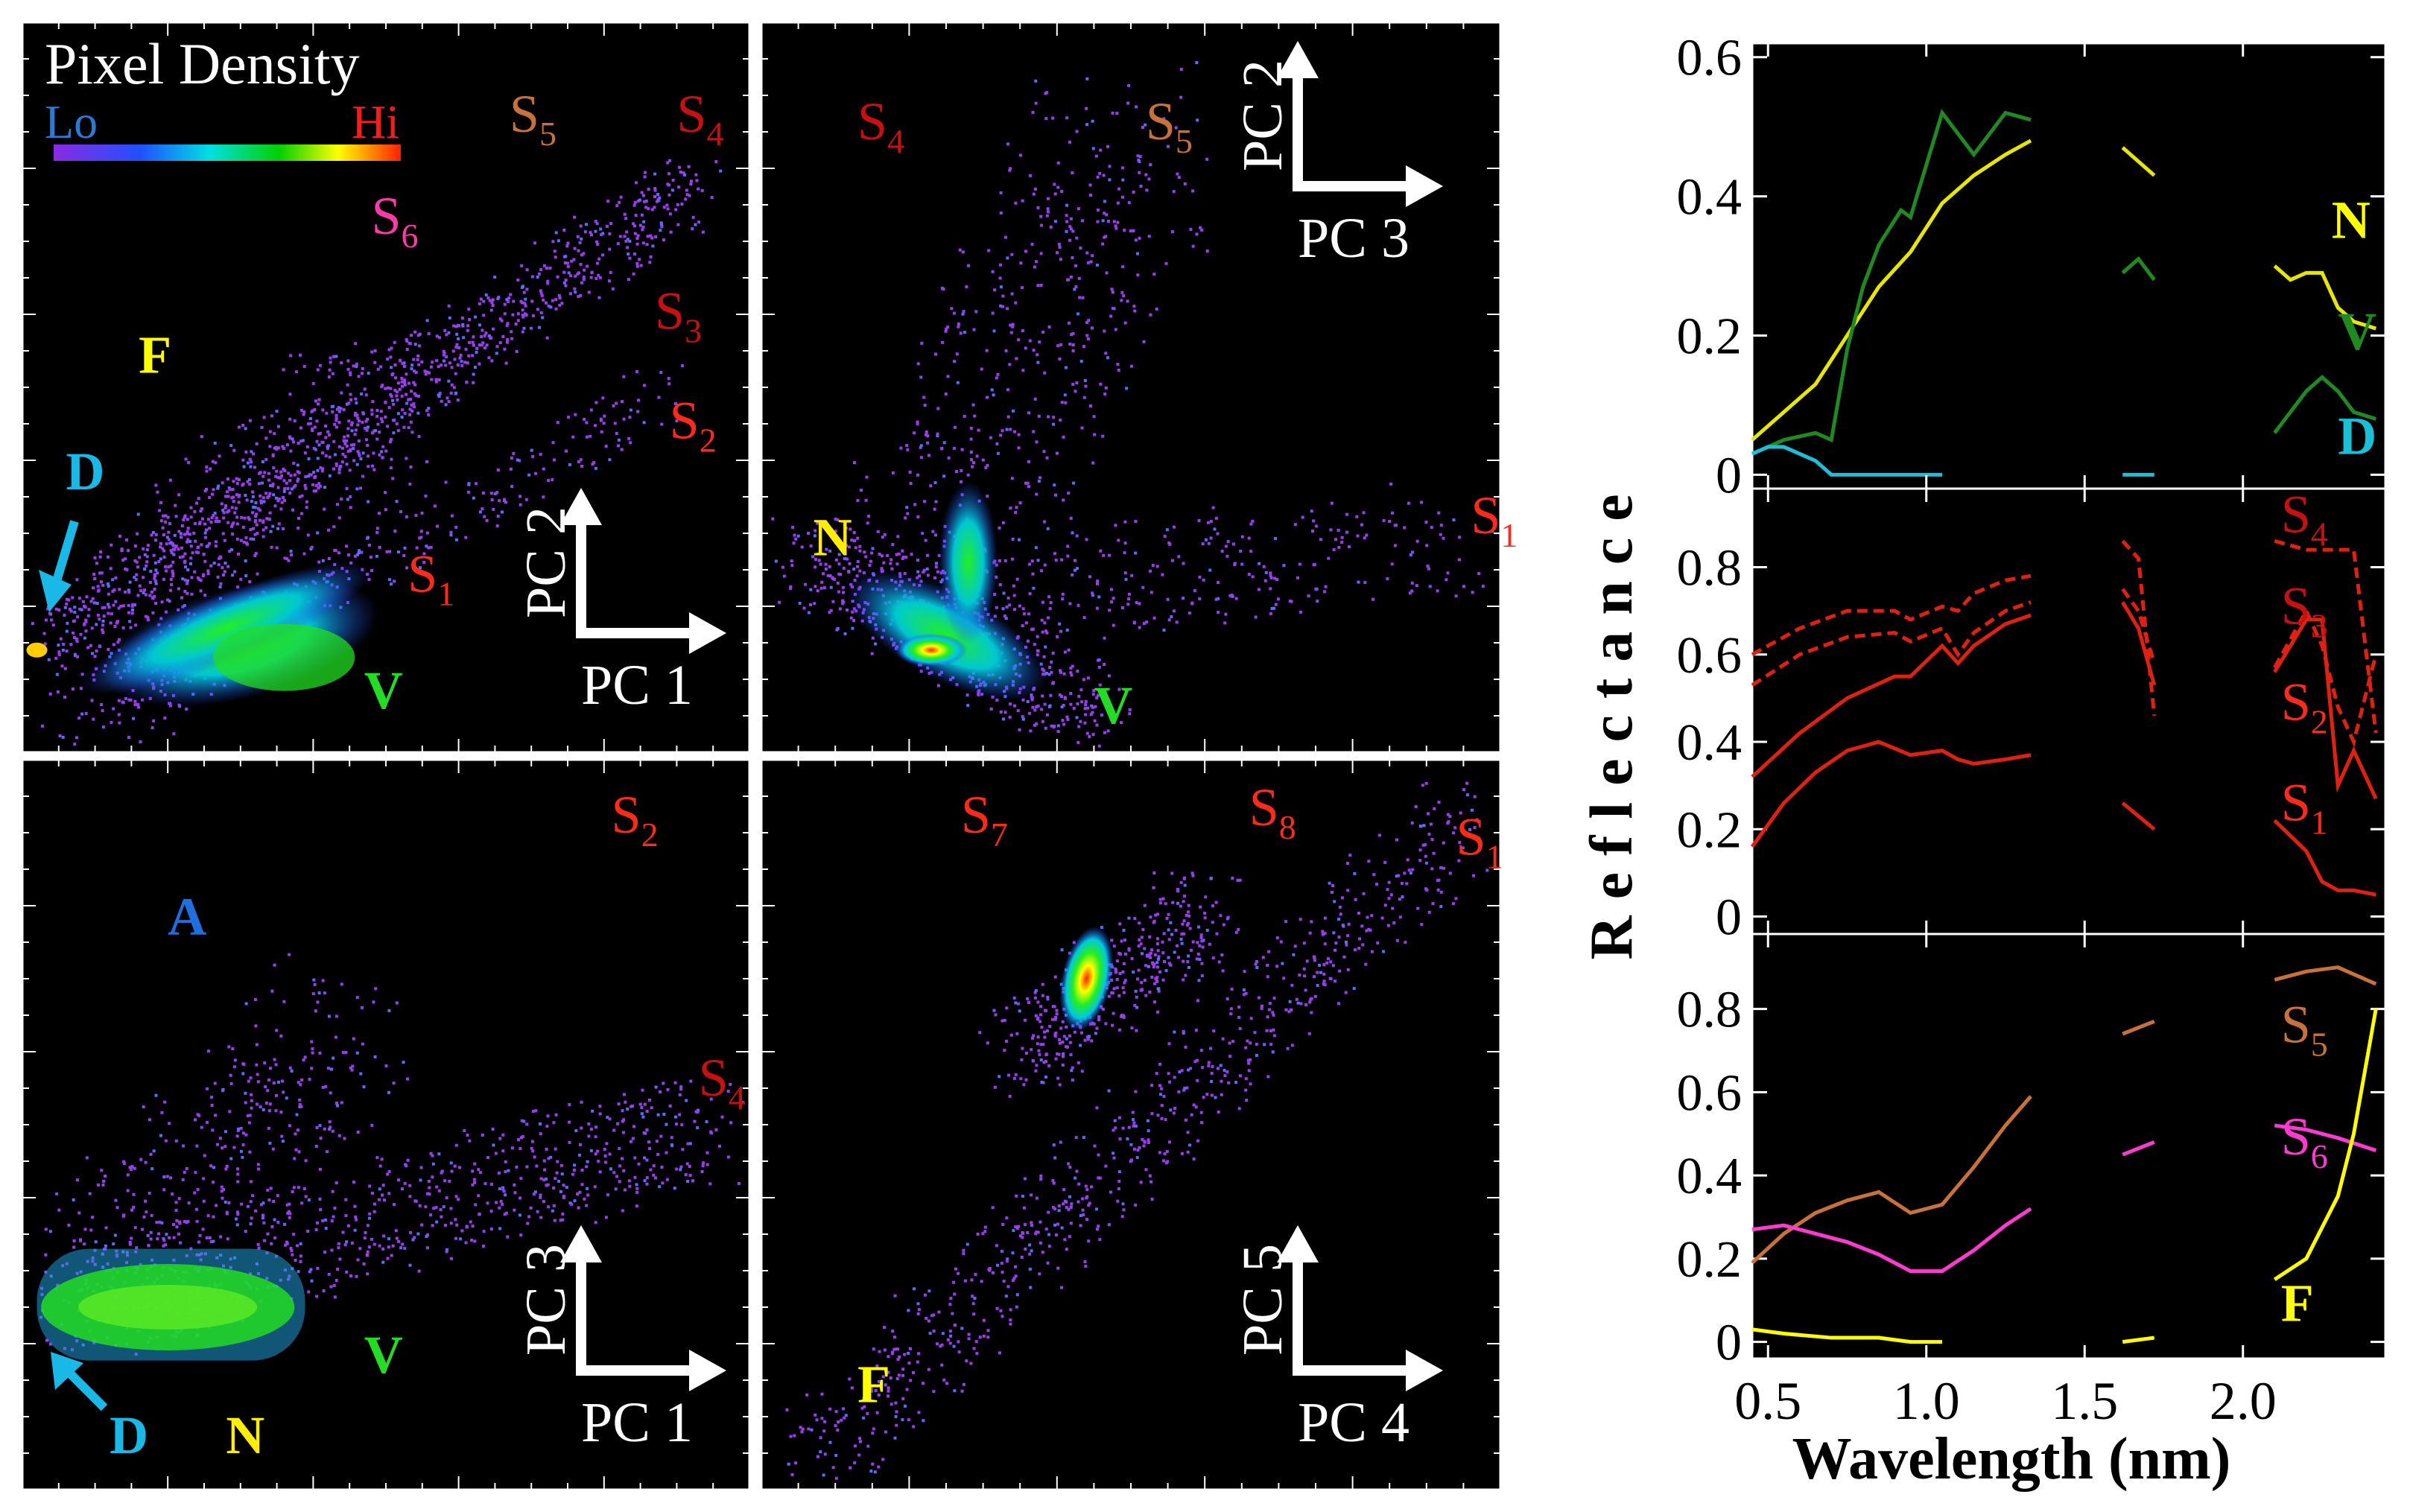 This screenshot has width=2410, height=1512. Describe the element at coordinates (1262, 1300) in the screenshot. I see `y-axis-name: PC 5` at that location.